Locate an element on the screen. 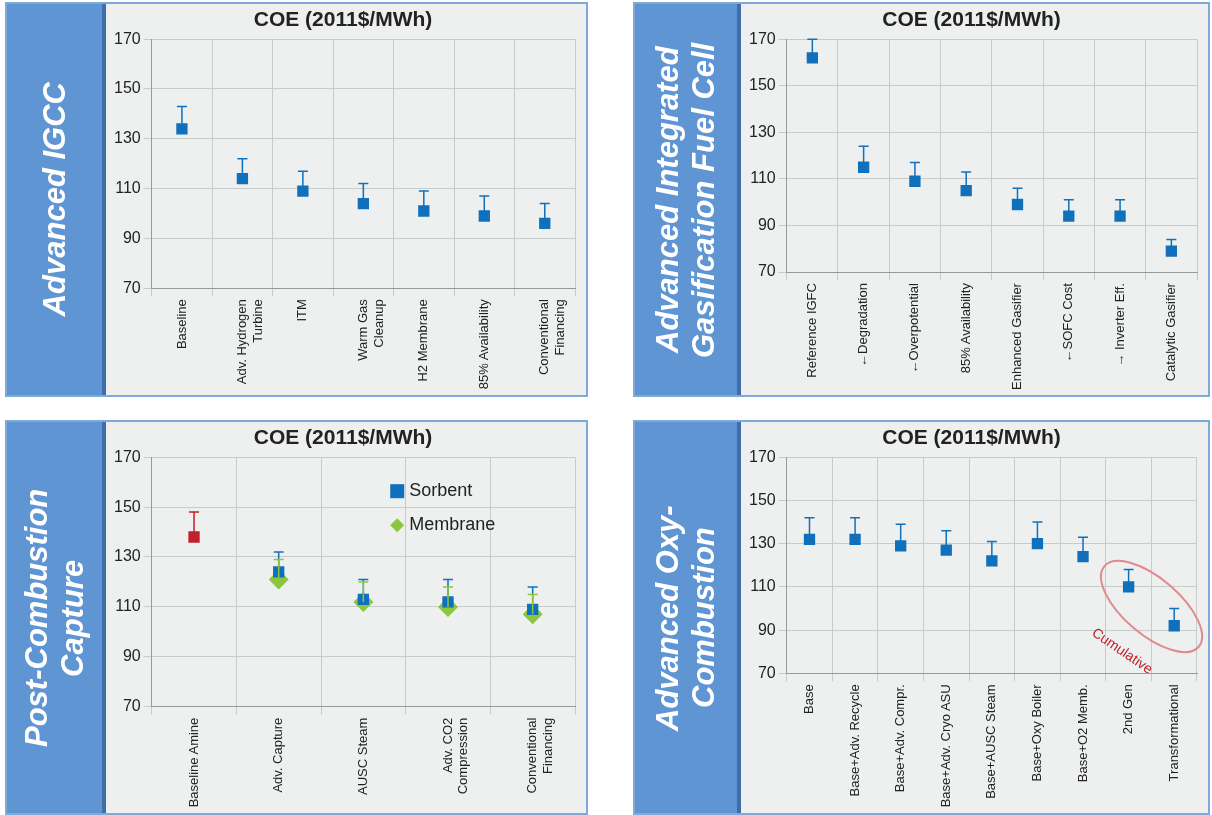 The height and width of the screenshot is (815, 1212). x-tick-label: ITM is located at coordinates (302, 310).